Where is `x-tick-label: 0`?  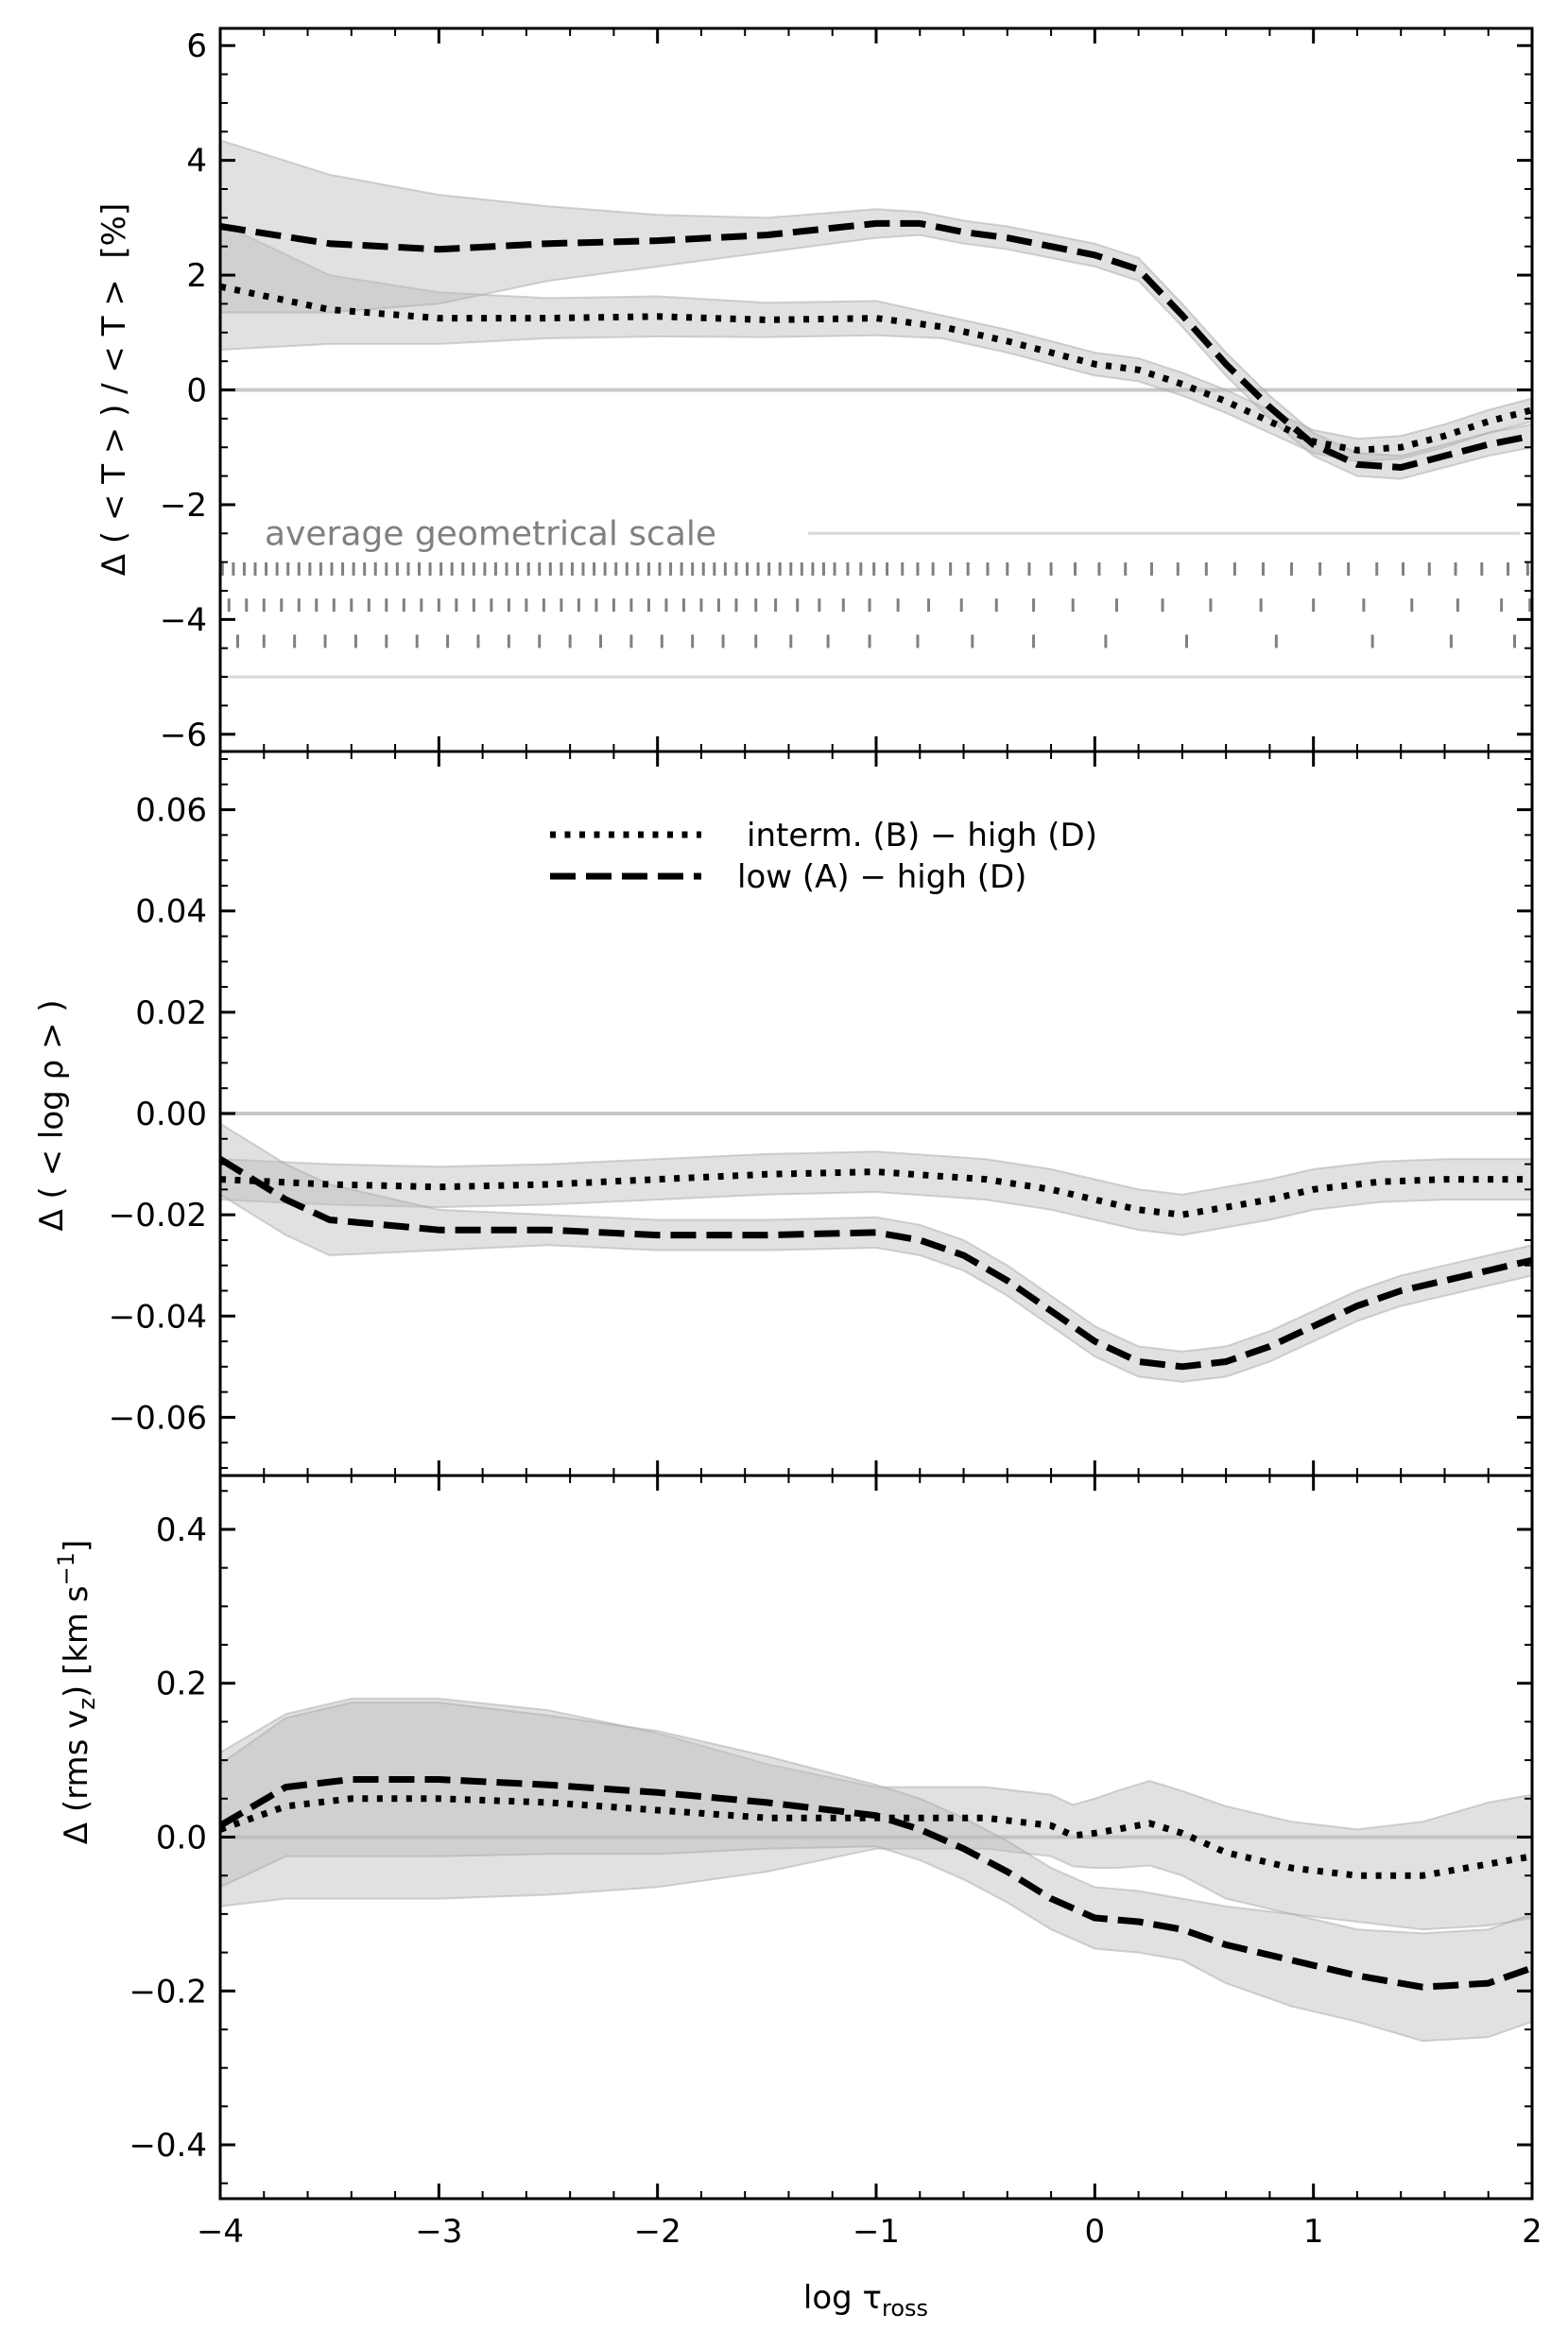
x-tick-label: 0 is located at coordinates (1095, 2232).